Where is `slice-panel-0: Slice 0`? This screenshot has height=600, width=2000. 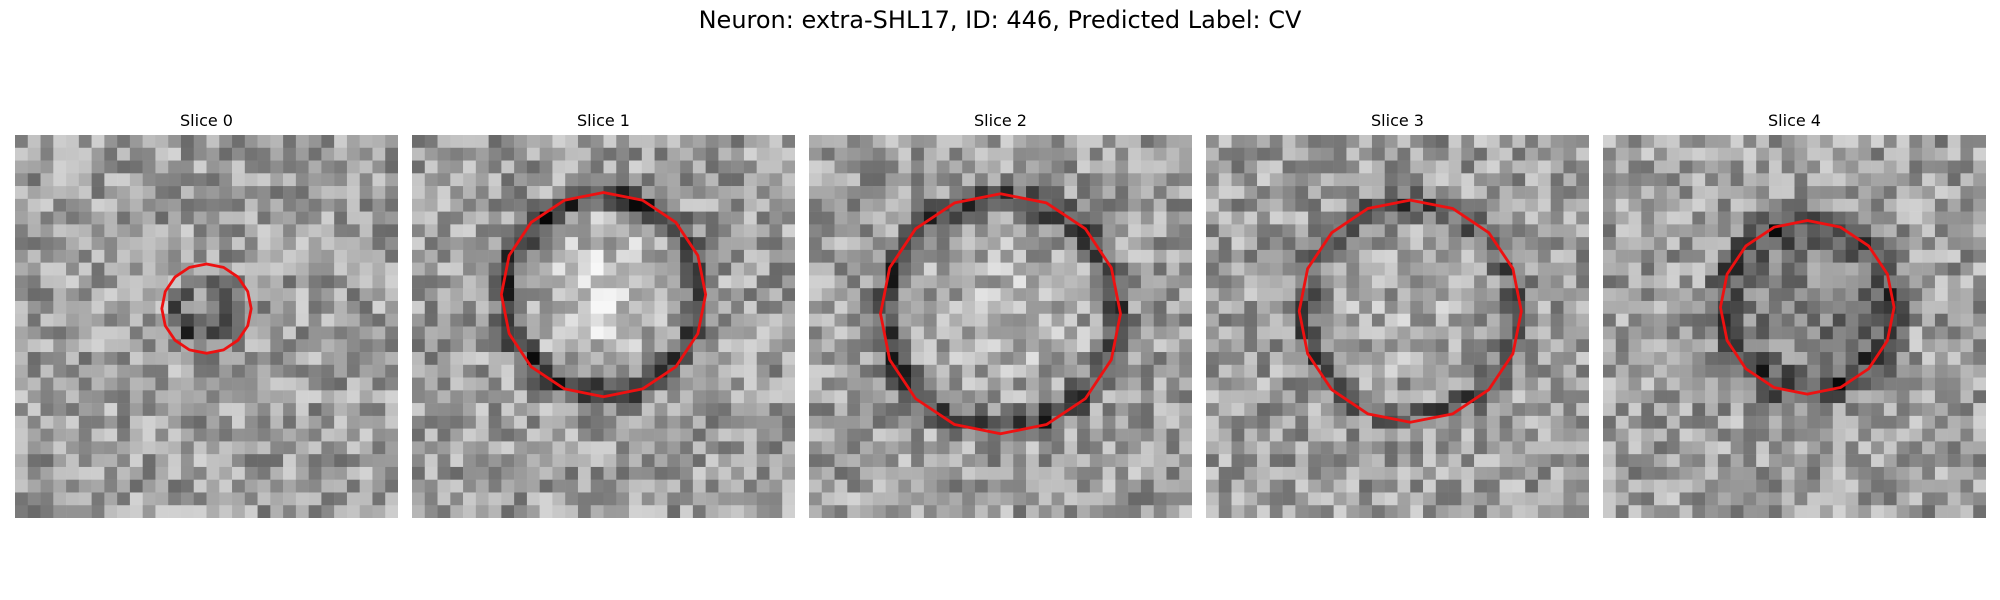
slice-panel-0: Slice 0 is located at coordinates (206, 314).